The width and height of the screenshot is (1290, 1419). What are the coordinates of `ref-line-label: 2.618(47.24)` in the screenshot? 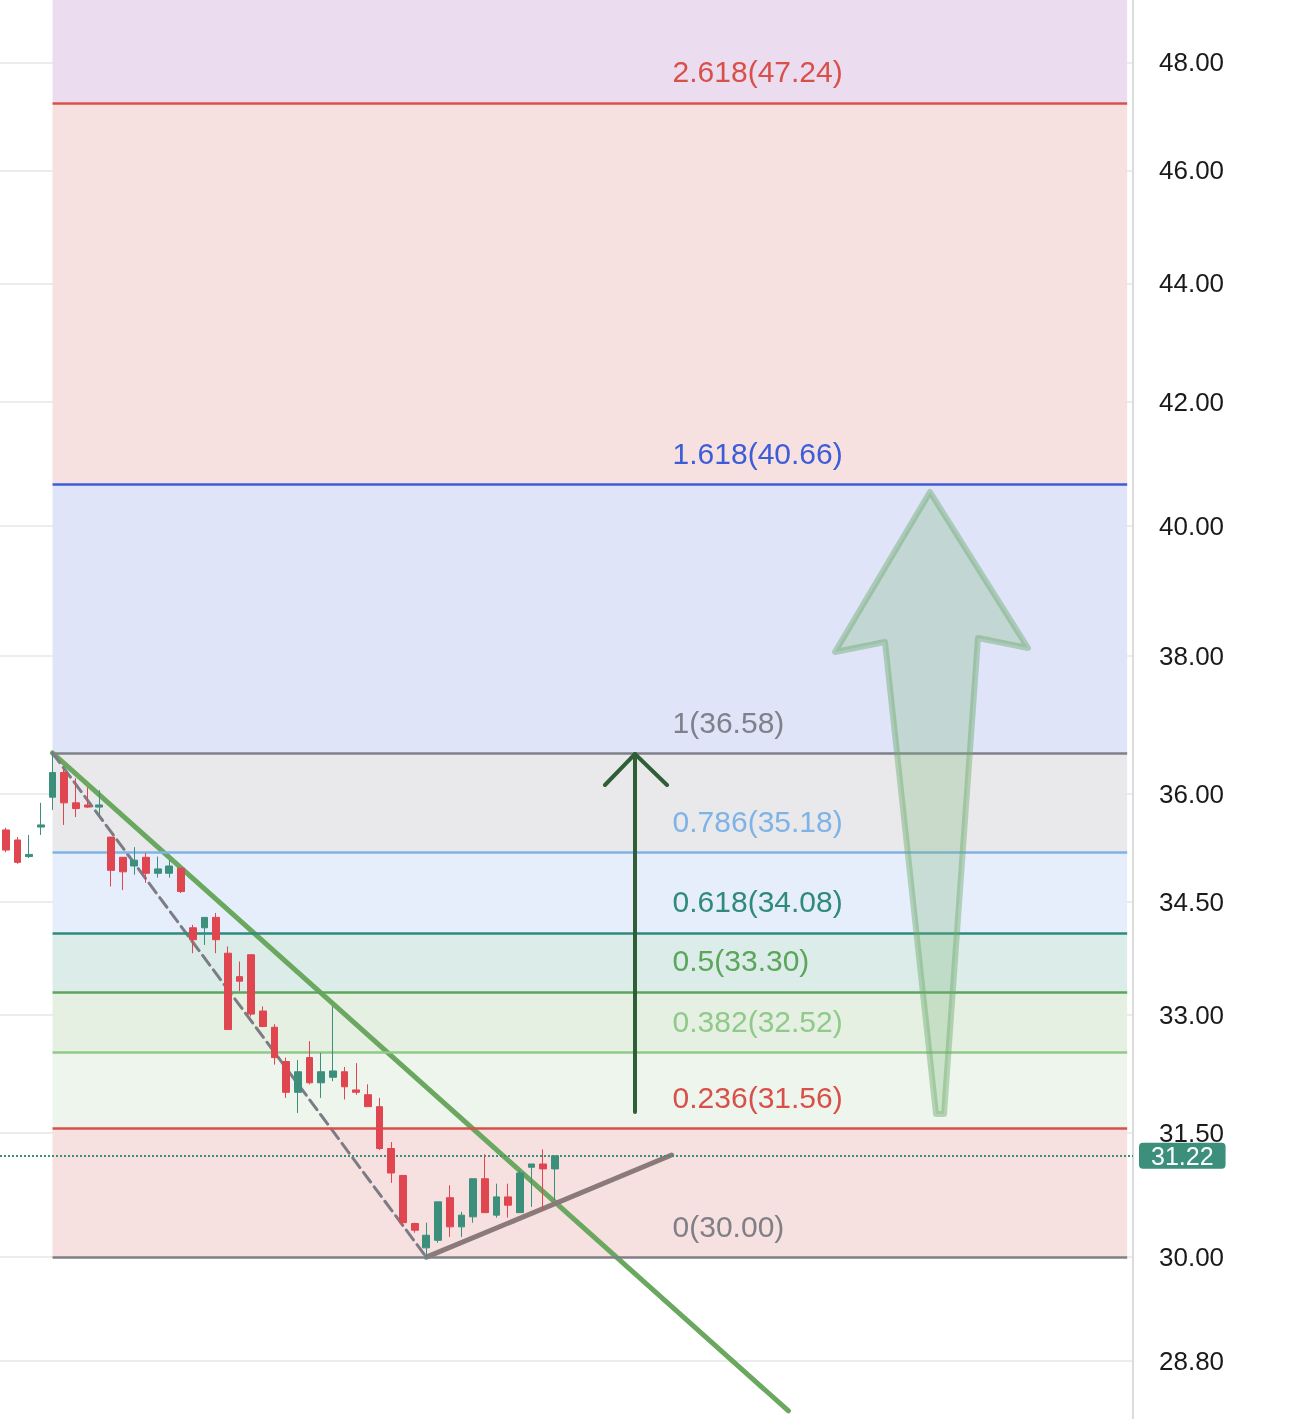 It's located at (757, 72).